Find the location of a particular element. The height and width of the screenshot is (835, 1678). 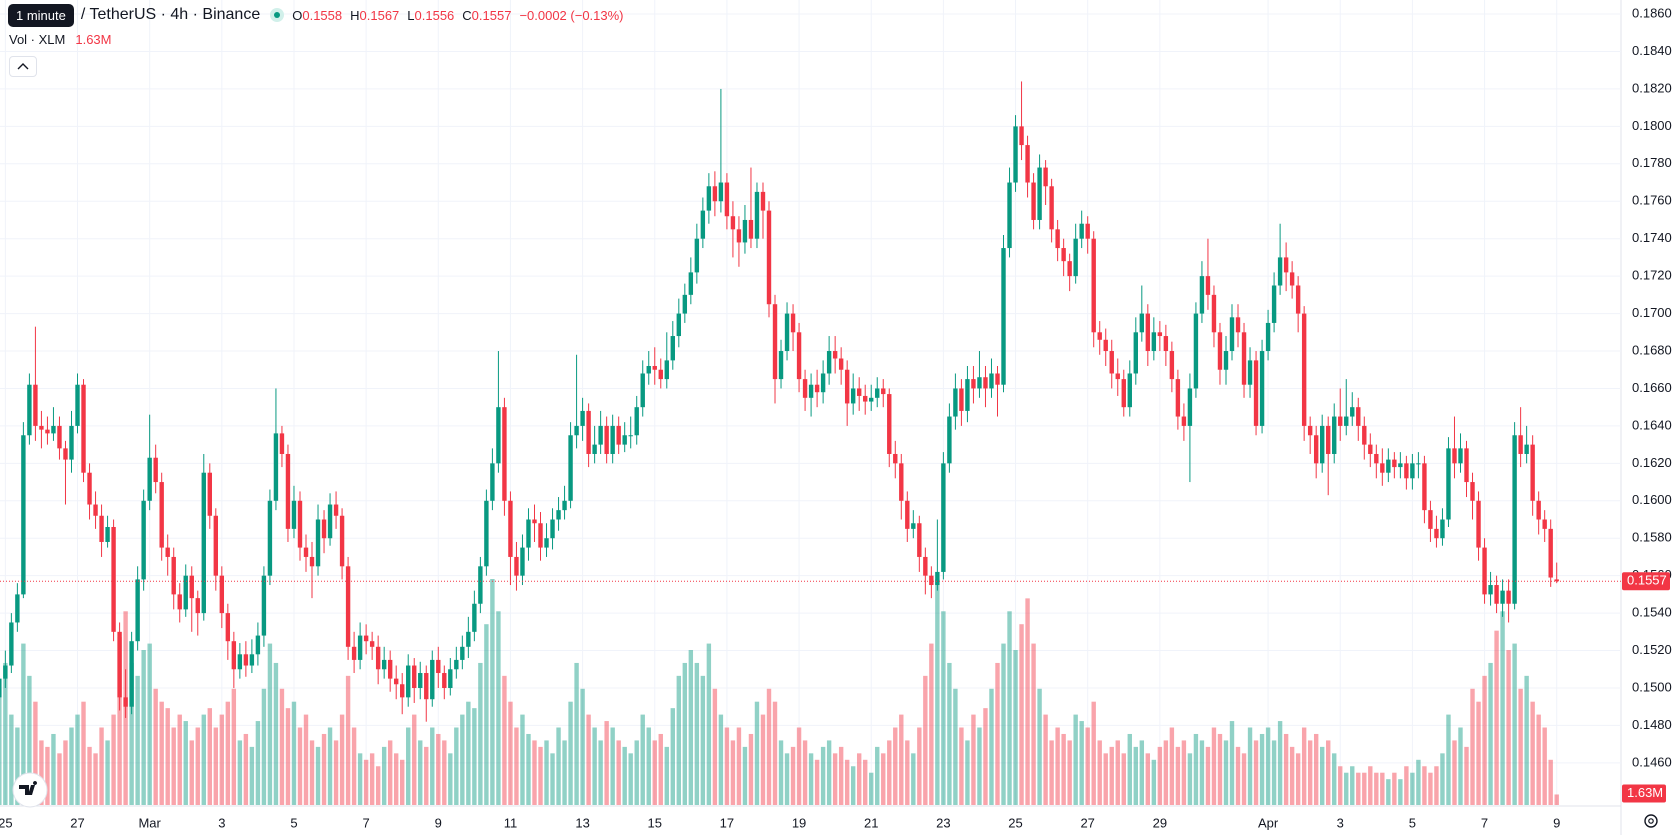

change-value: −0.0002 (−0.13%) is located at coordinates (571, 15).